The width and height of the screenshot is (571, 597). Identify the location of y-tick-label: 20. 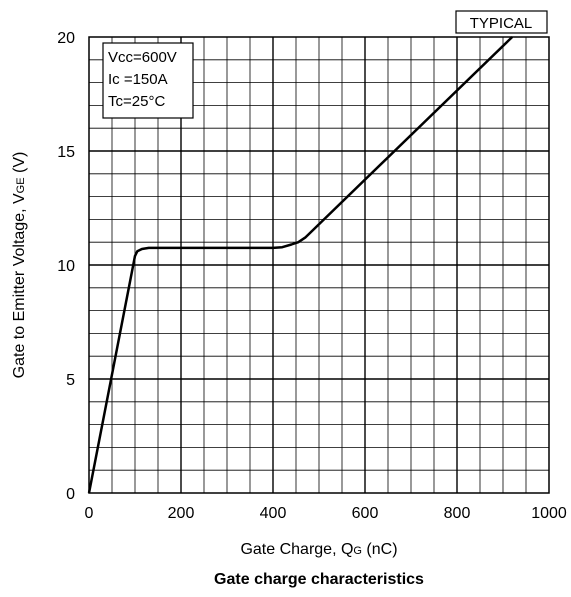
(66, 38).